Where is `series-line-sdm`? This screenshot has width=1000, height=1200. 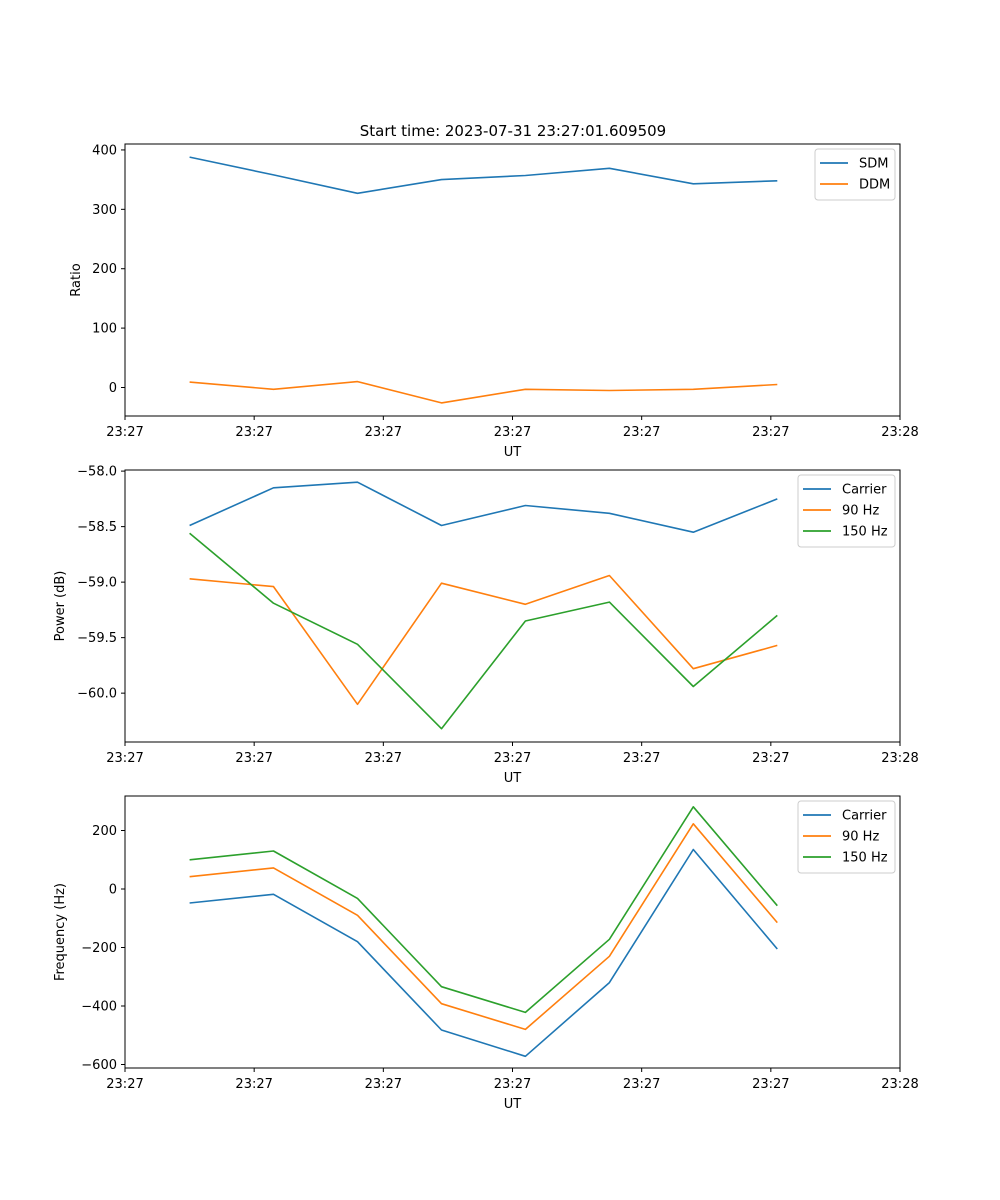
series-line-sdm is located at coordinates (483, 175).